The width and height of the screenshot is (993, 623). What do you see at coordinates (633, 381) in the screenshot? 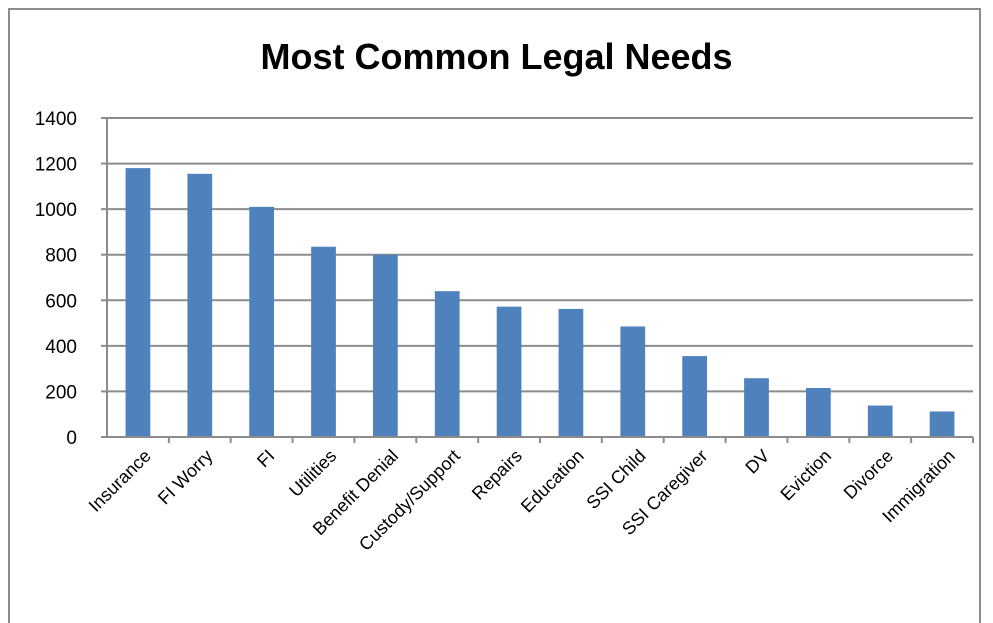
I see `bar-ssi-child` at bounding box center [633, 381].